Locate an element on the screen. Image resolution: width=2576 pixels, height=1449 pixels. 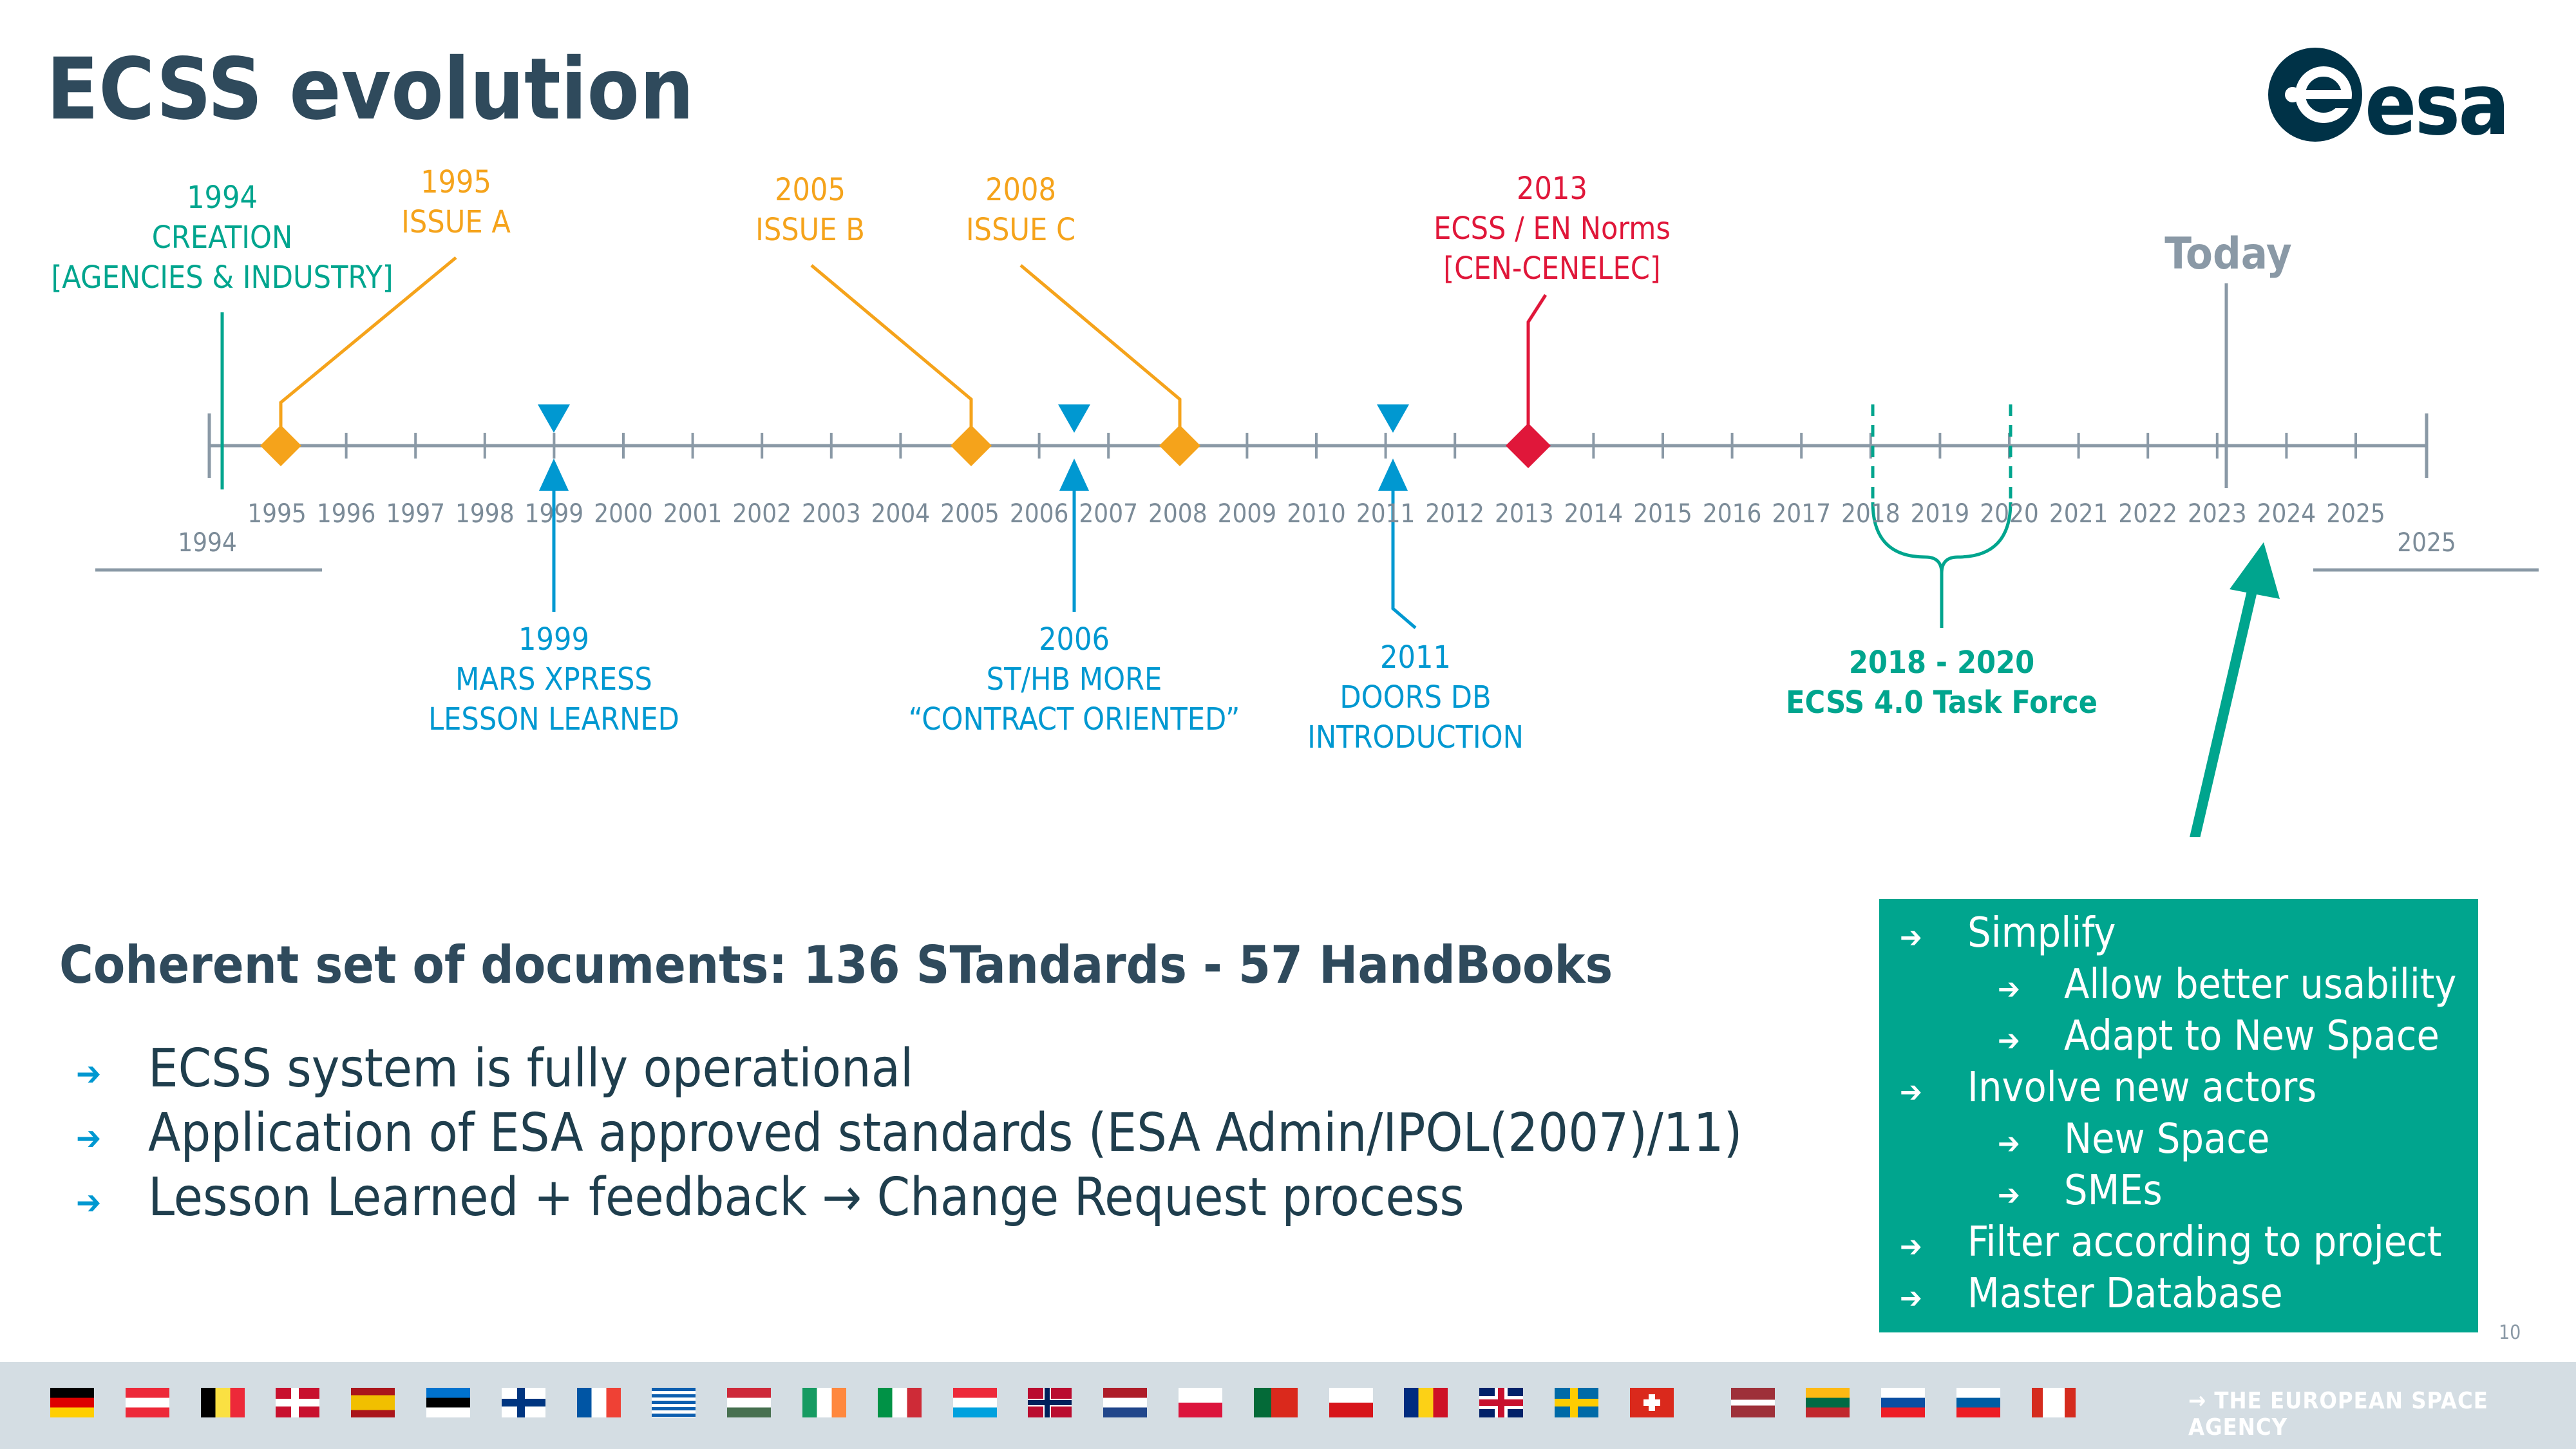
flag-united-kingdom-icon is located at coordinates (1502, 1403).